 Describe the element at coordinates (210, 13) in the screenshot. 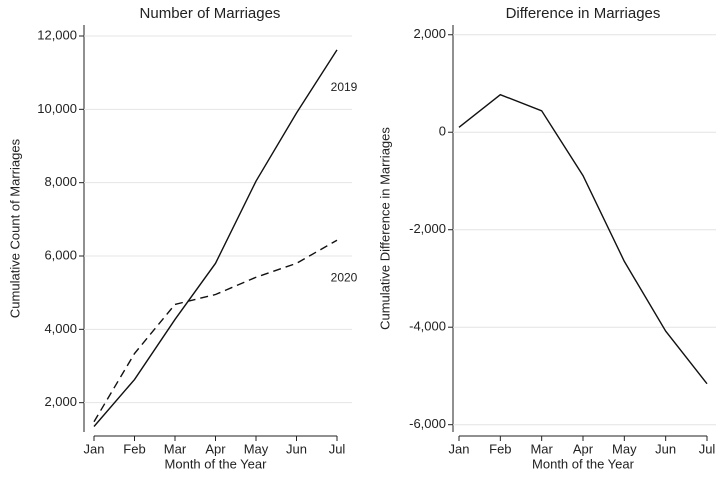

I see `chart-title: Number of Marriages` at that location.